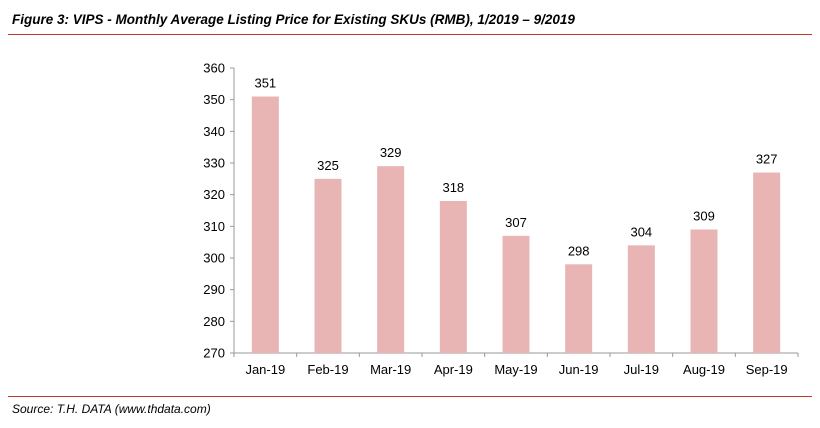 The width and height of the screenshot is (820, 428). Describe the element at coordinates (579, 250) in the screenshot. I see `data-label: 298` at that location.